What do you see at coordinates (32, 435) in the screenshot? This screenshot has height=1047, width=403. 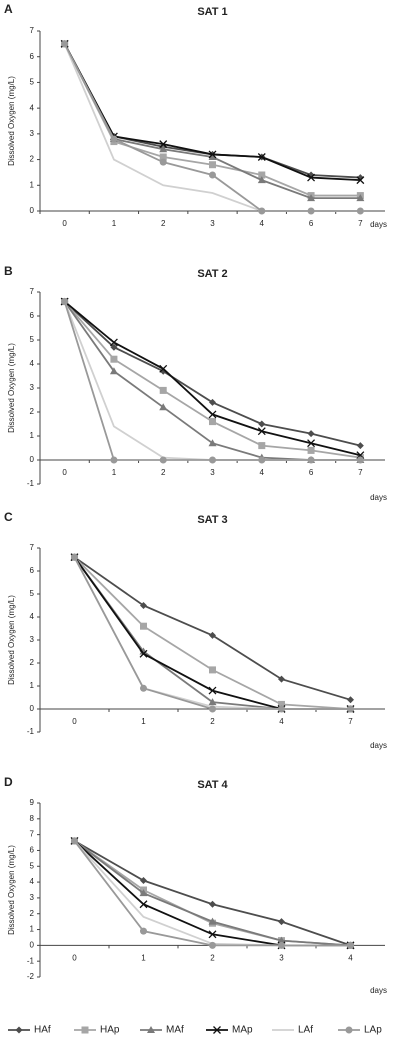 I see `y-tick-label: 1` at bounding box center [32, 435].